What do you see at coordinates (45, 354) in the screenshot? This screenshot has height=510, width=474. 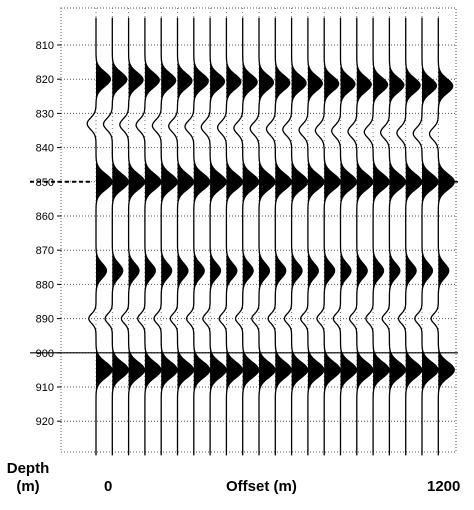 I see `y-tick-label: 900` at bounding box center [45, 354].